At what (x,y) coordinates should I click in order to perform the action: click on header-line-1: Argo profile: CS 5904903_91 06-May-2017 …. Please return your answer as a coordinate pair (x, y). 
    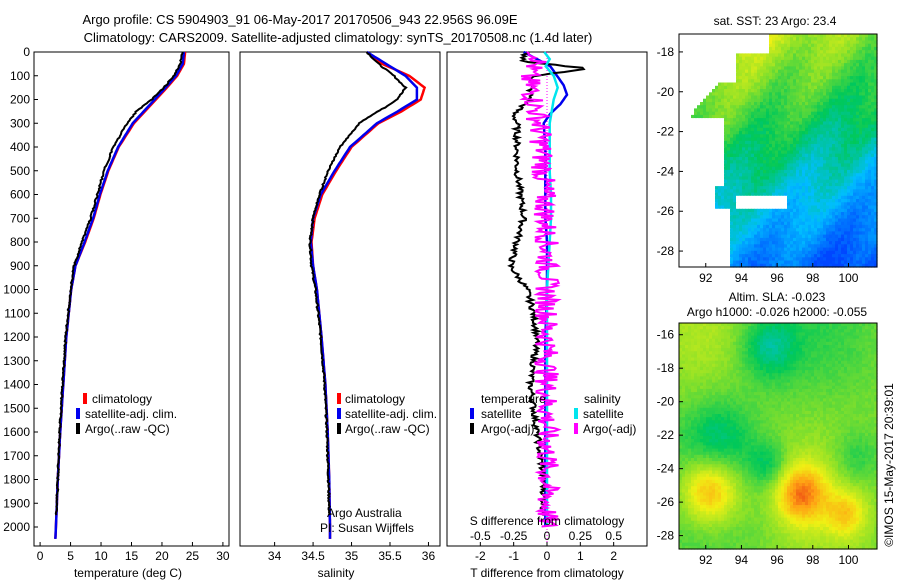
    Looking at the image, I should click on (299, 19).